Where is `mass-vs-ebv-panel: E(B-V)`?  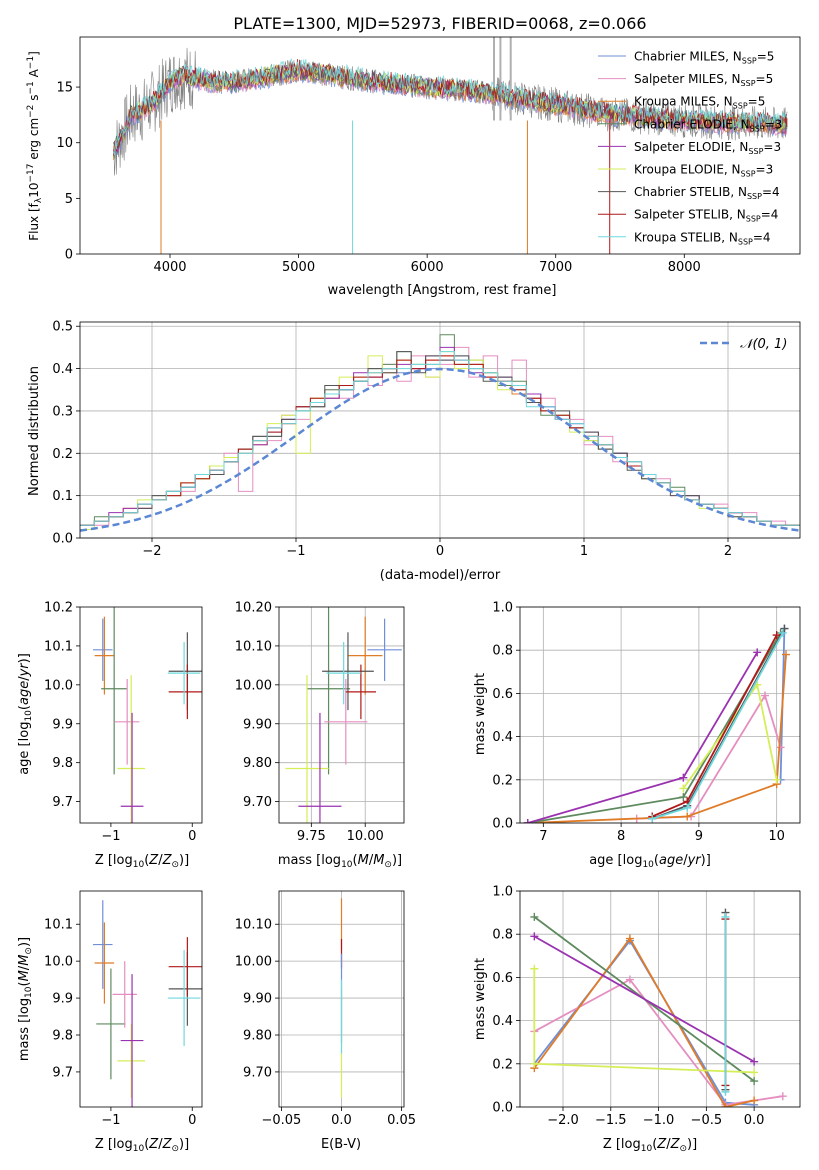
mass-vs-ebv-panel: E(B-V) is located at coordinates (341, 1144).